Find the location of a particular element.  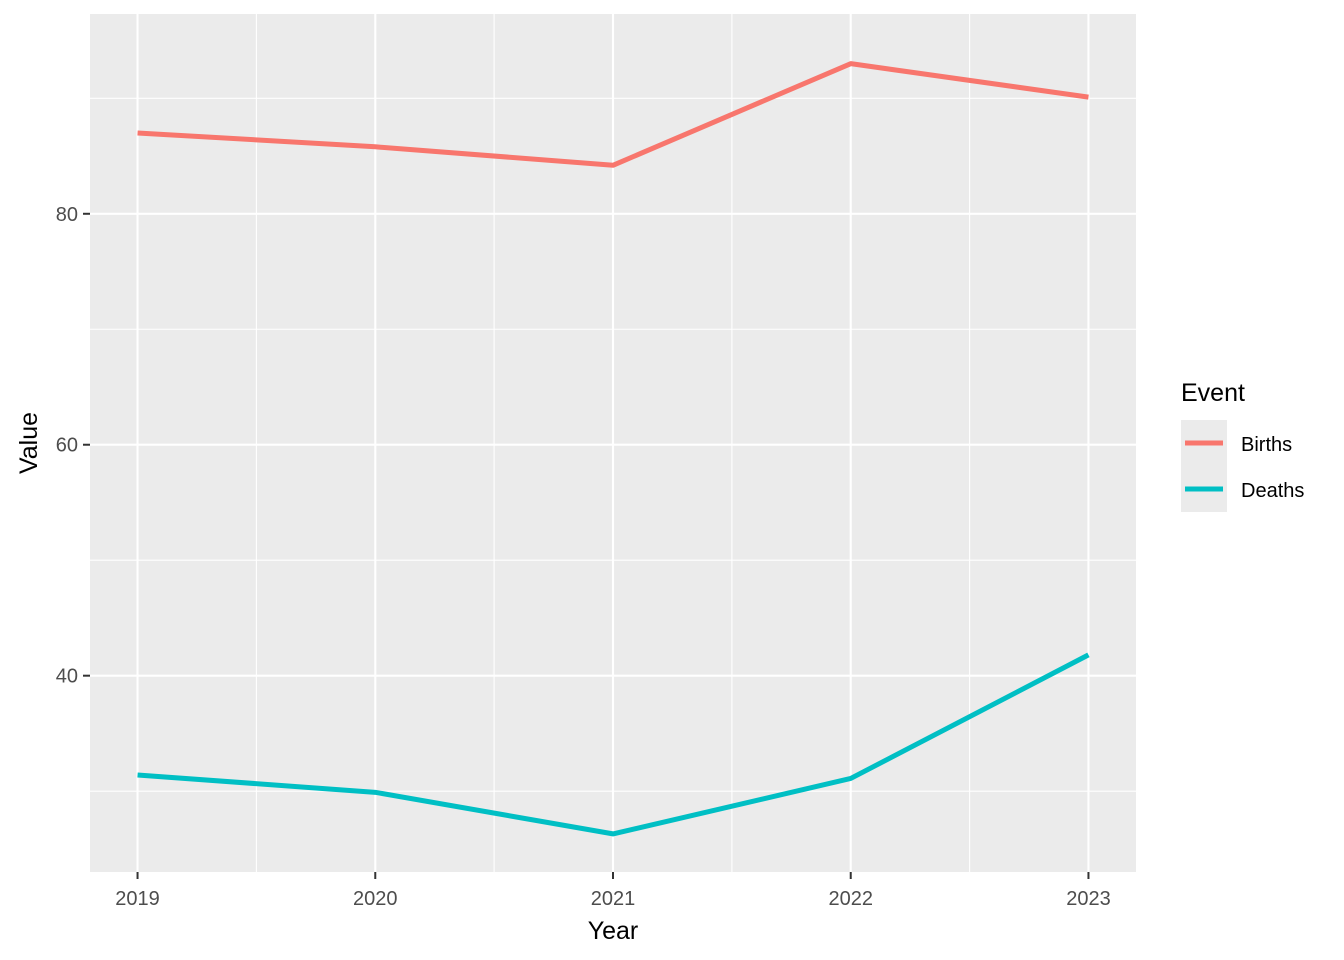

y-tick-label: 40 is located at coordinates (67, 677).